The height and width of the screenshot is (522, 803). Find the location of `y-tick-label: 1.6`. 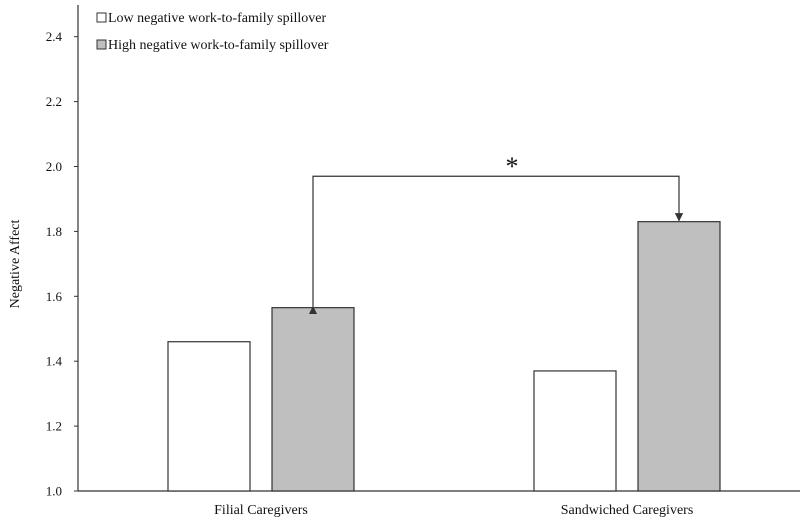

y-tick-label: 1.6 is located at coordinates (54, 296).